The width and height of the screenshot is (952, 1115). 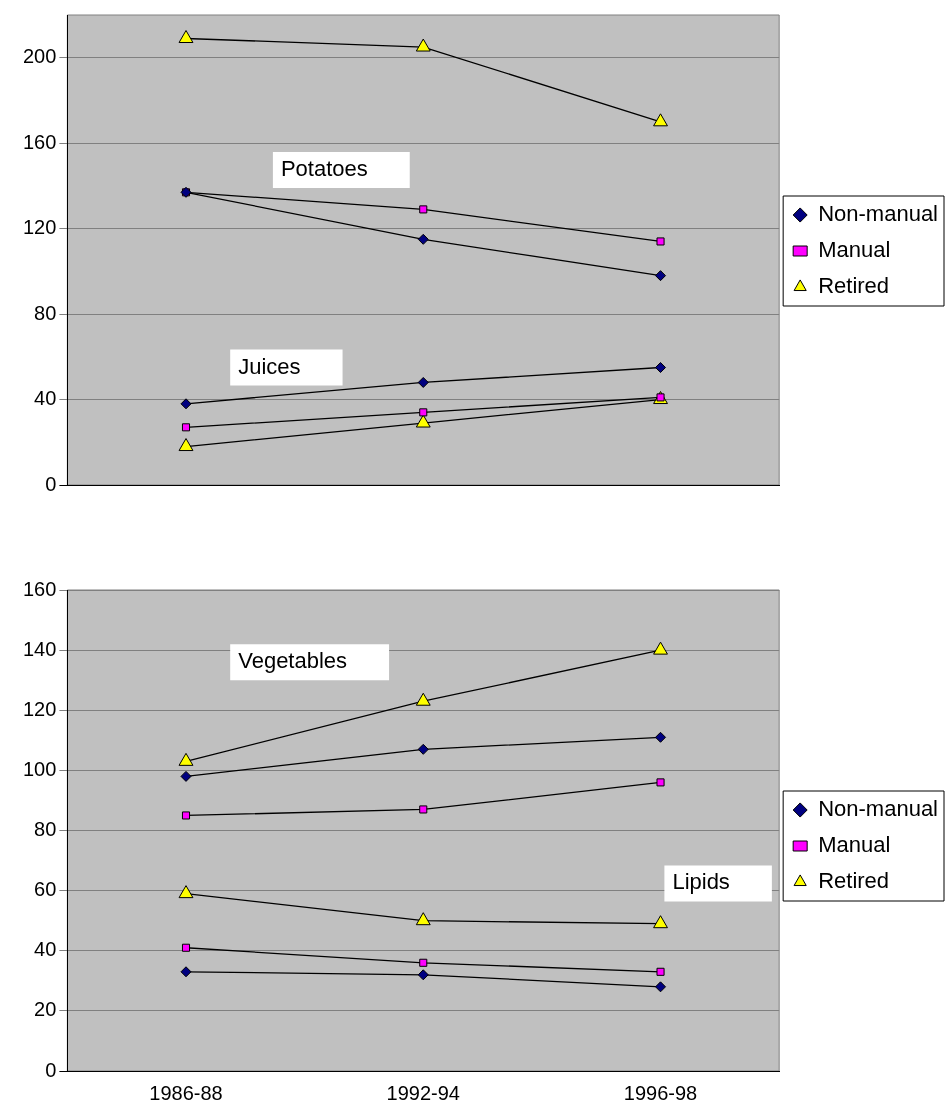 I want to click on y-tick-label: 20, so click(x=45, y=1009).